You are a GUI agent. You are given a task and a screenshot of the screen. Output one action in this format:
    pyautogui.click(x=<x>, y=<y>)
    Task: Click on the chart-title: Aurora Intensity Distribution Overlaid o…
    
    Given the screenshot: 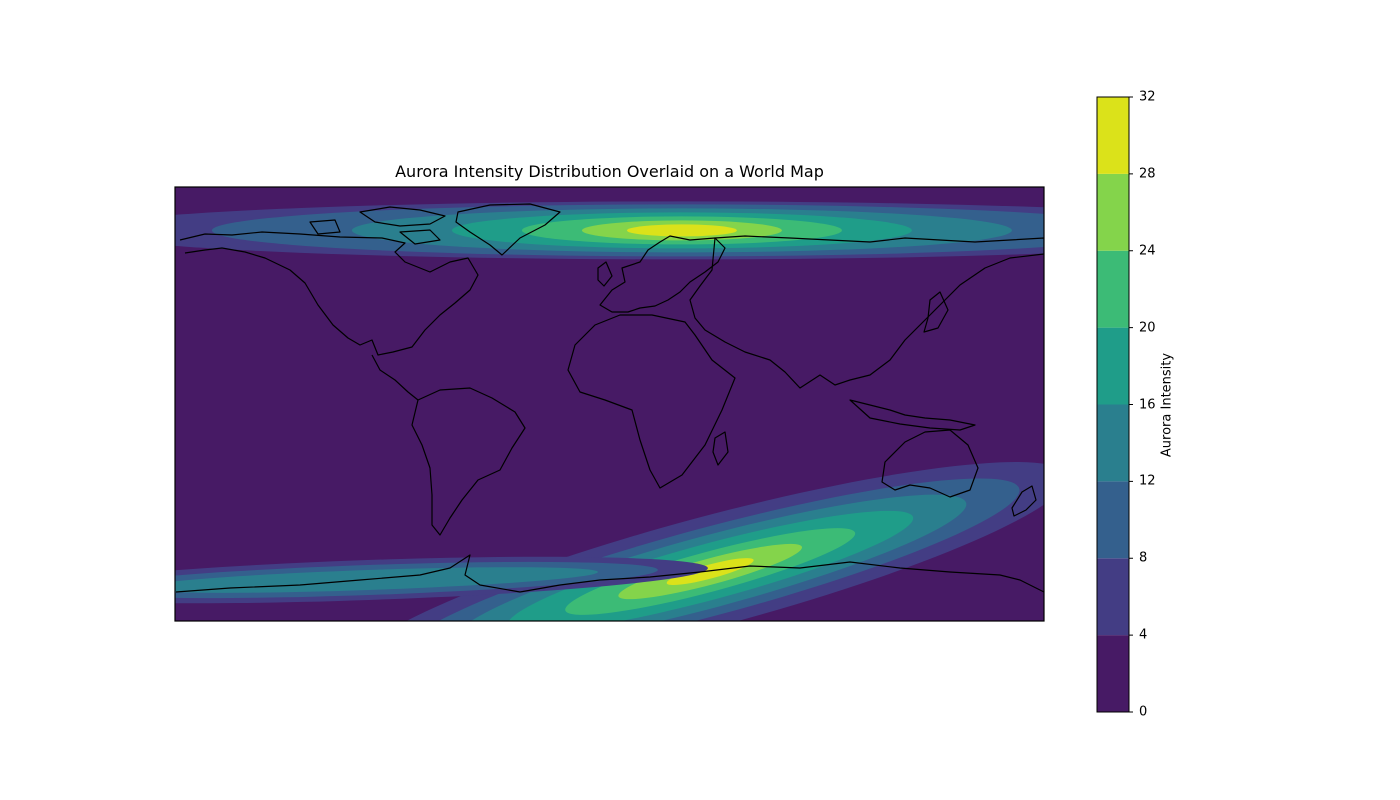 What is the action you would take?
    pyautogui.click(x=609, y=171)
    